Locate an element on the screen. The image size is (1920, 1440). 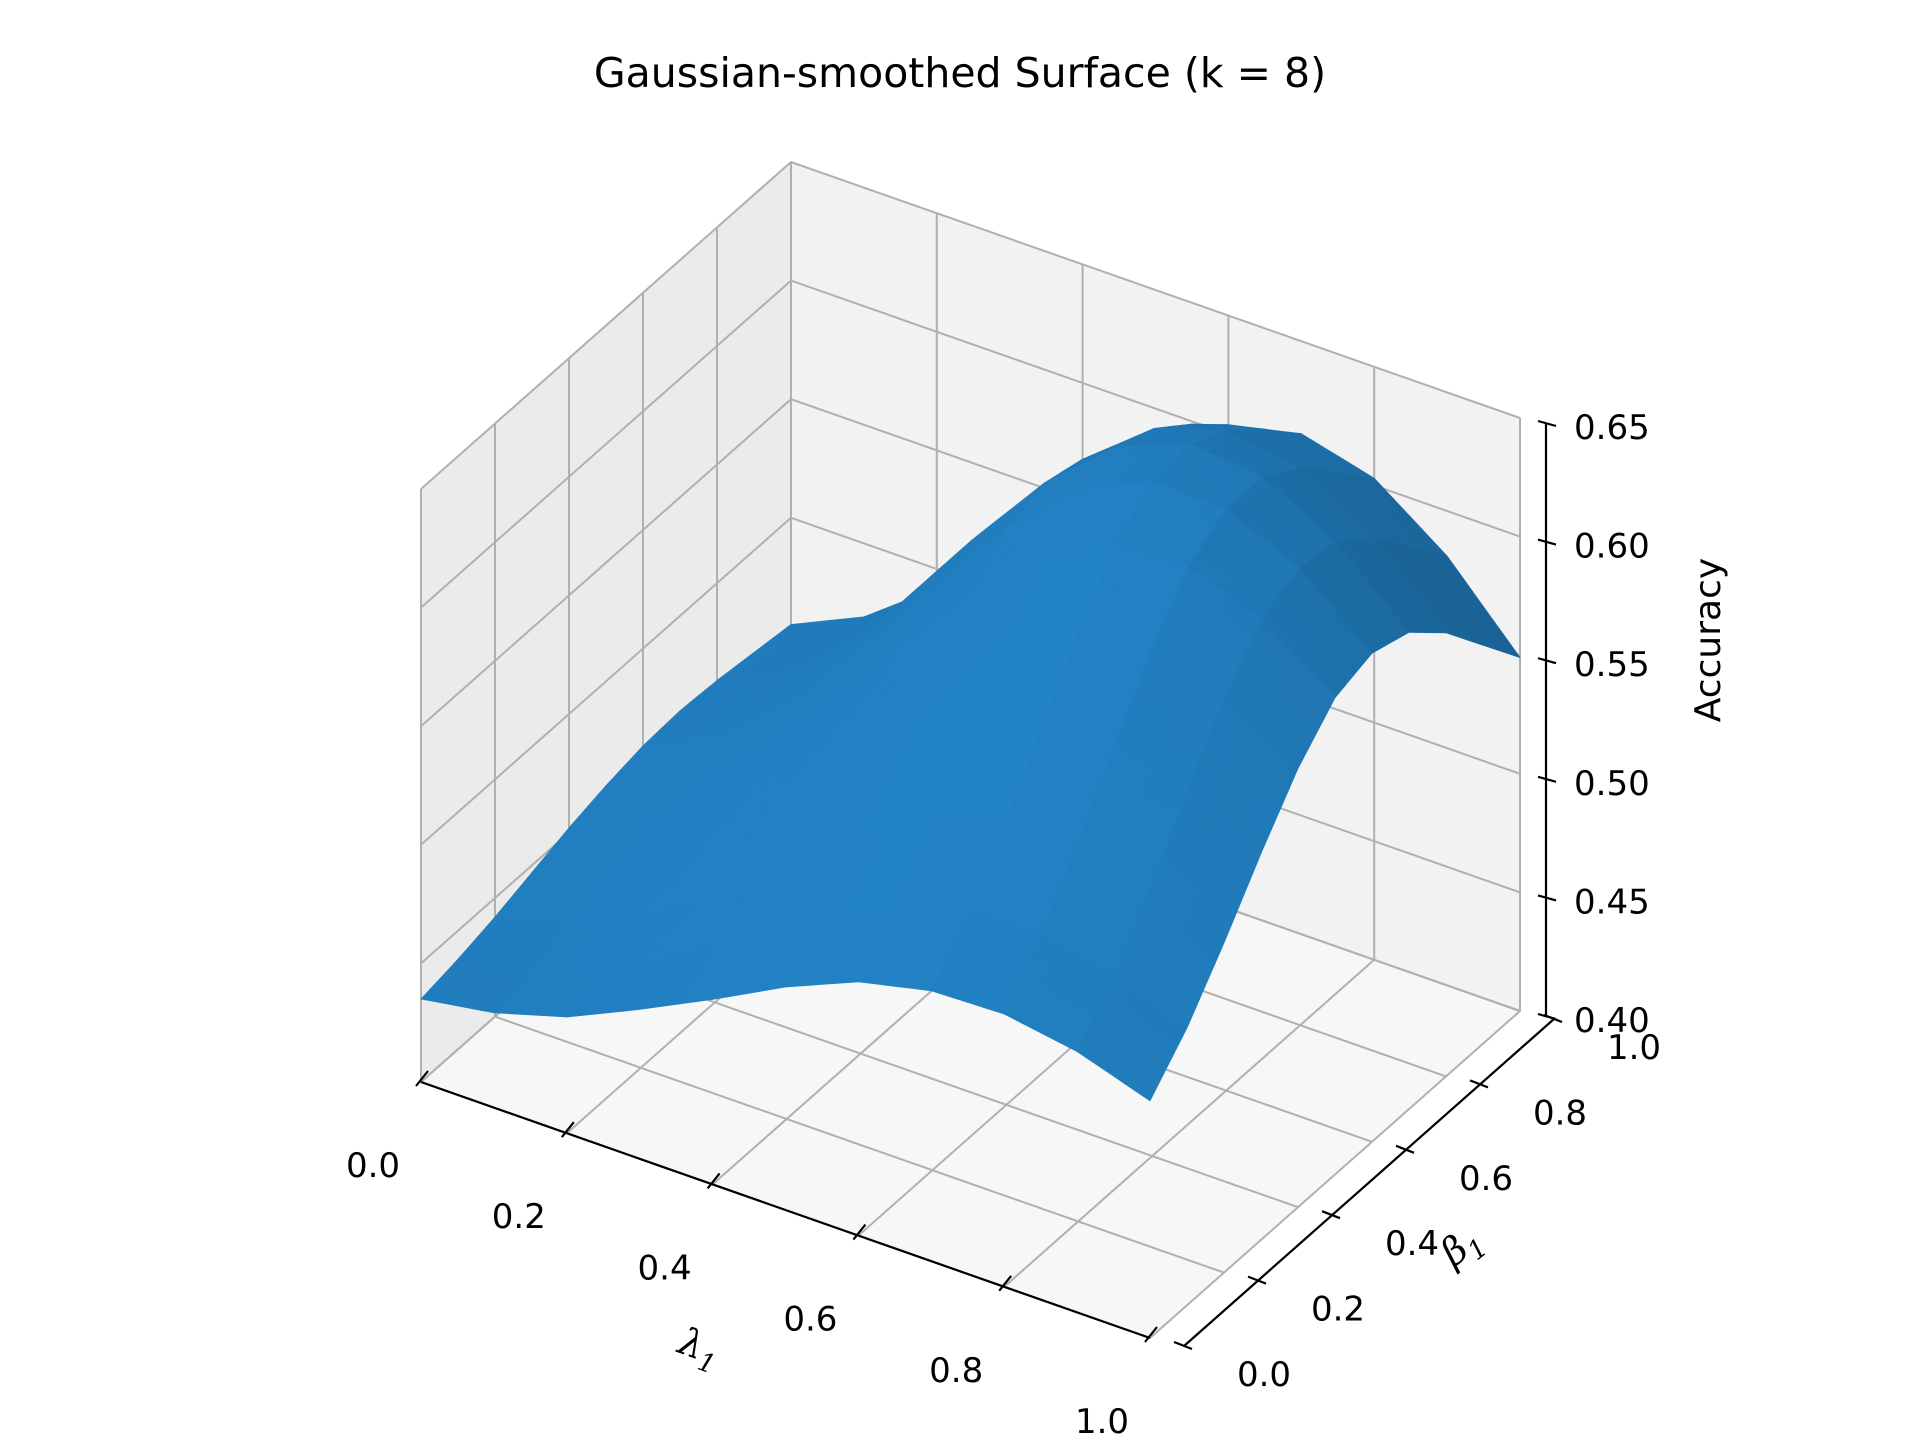
x-axis-line is located at coordinates (785, 1210).